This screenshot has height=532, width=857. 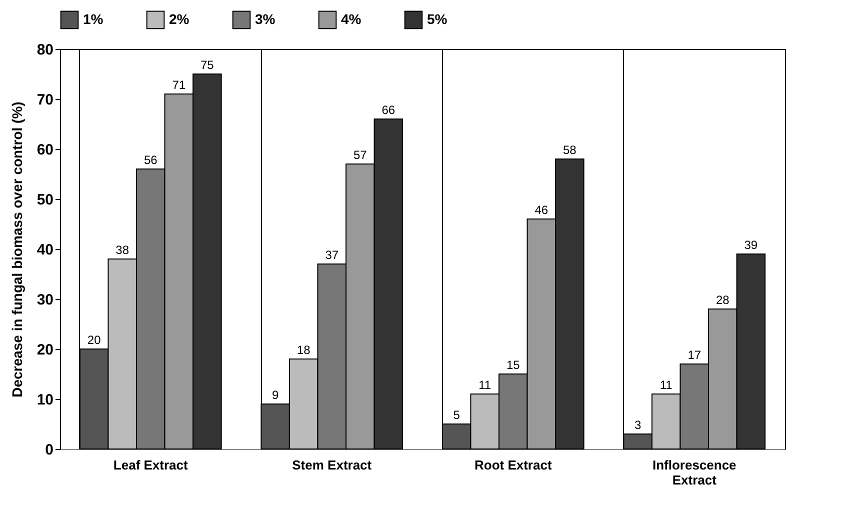 I want to click on legend-label: 1%, so click(x=93, y=18).